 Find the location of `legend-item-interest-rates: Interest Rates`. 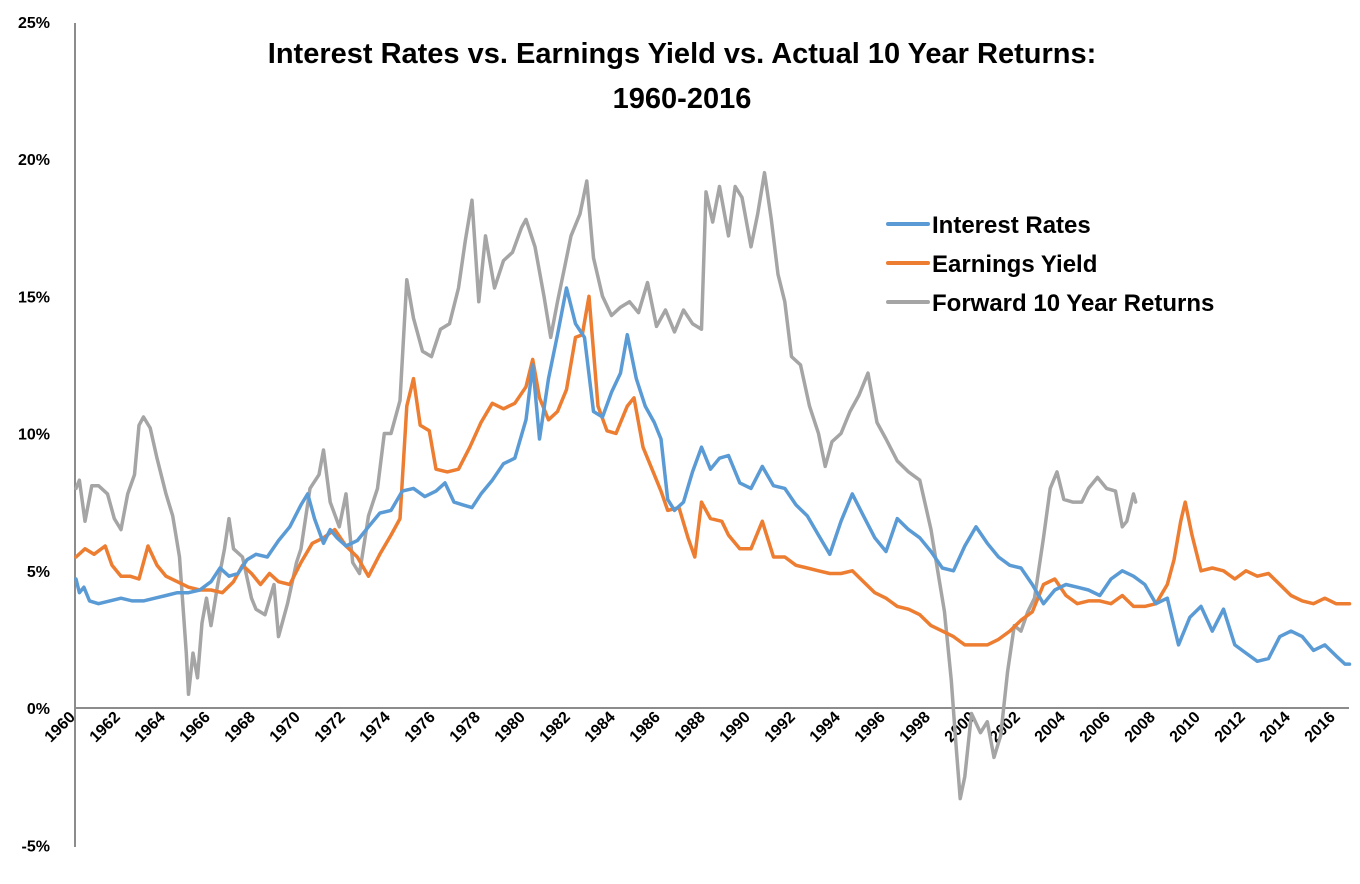

legend-item-interest-rates: Interest Rates is located at coordinates (988, 225).